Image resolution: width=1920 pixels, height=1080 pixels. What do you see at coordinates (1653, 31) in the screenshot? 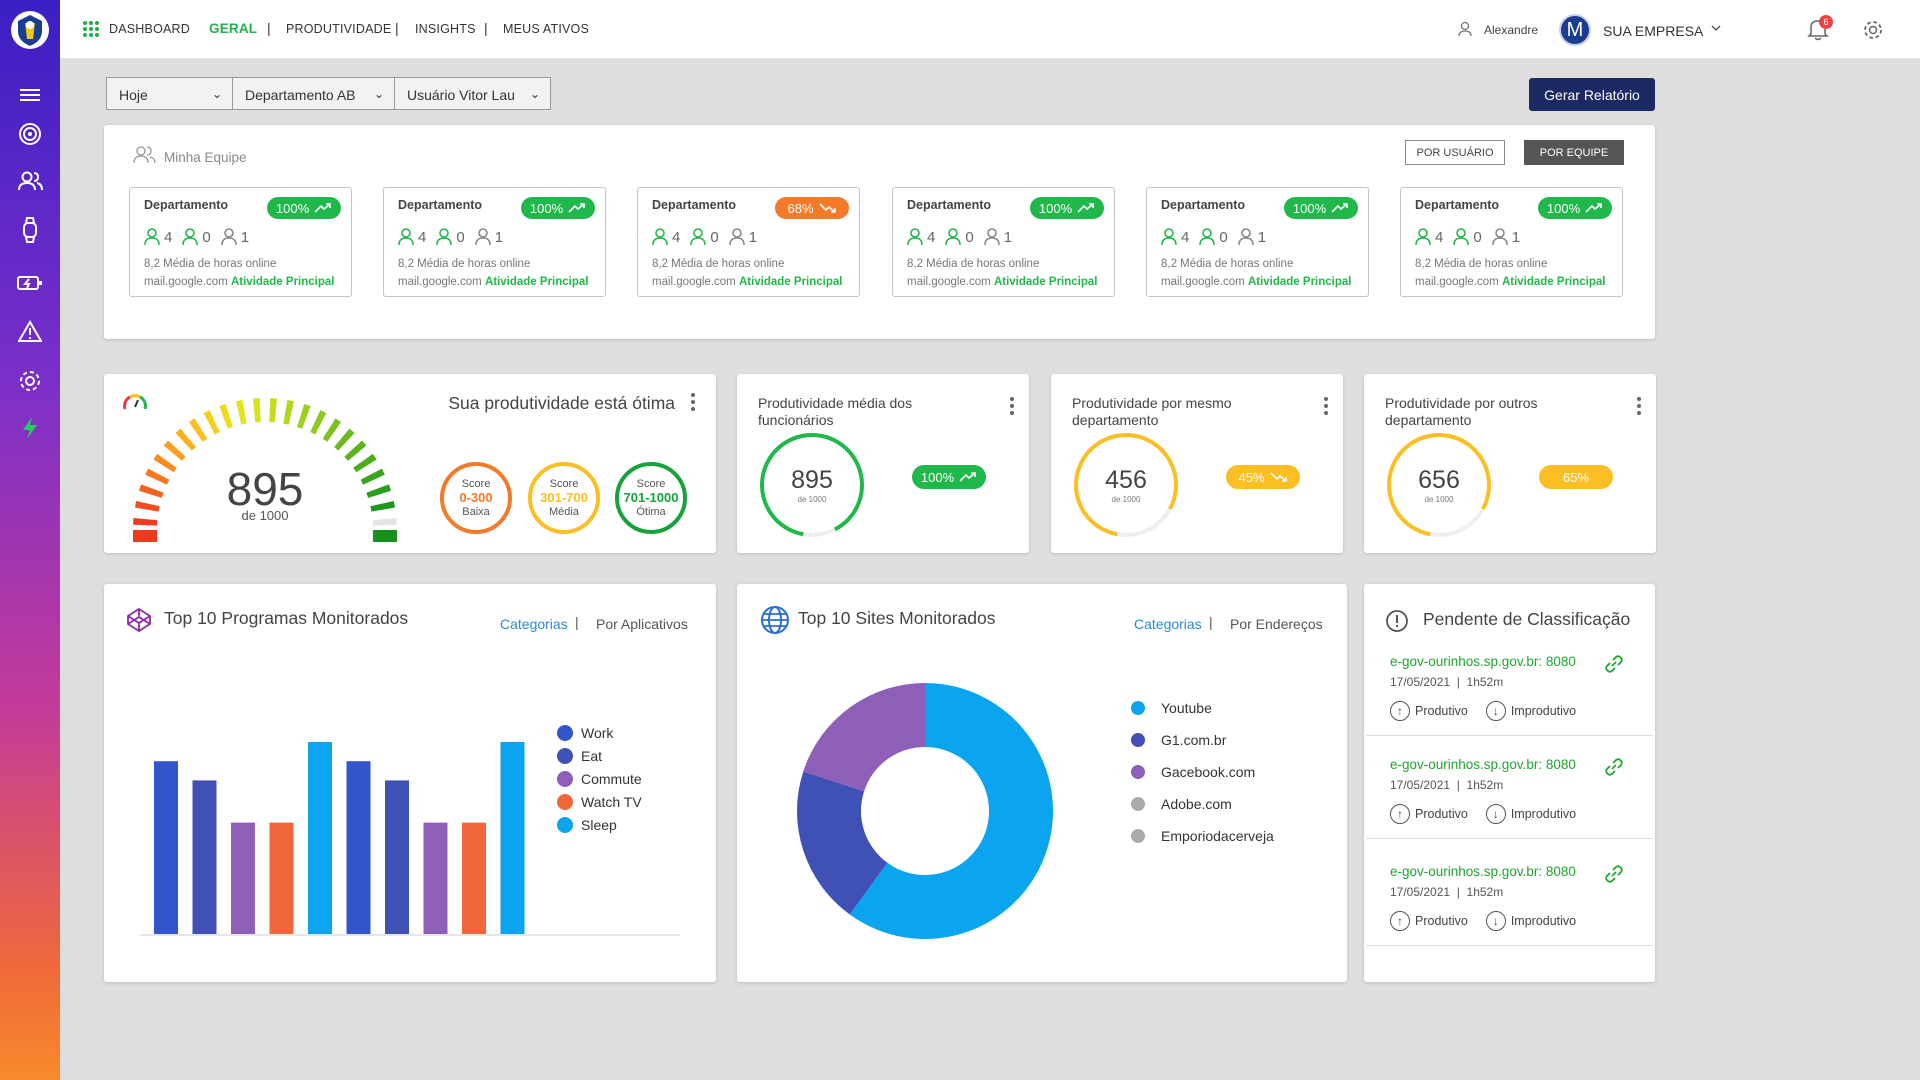
I see `company-name: SUA EMPRESA` at bounding box center [1653, 31].